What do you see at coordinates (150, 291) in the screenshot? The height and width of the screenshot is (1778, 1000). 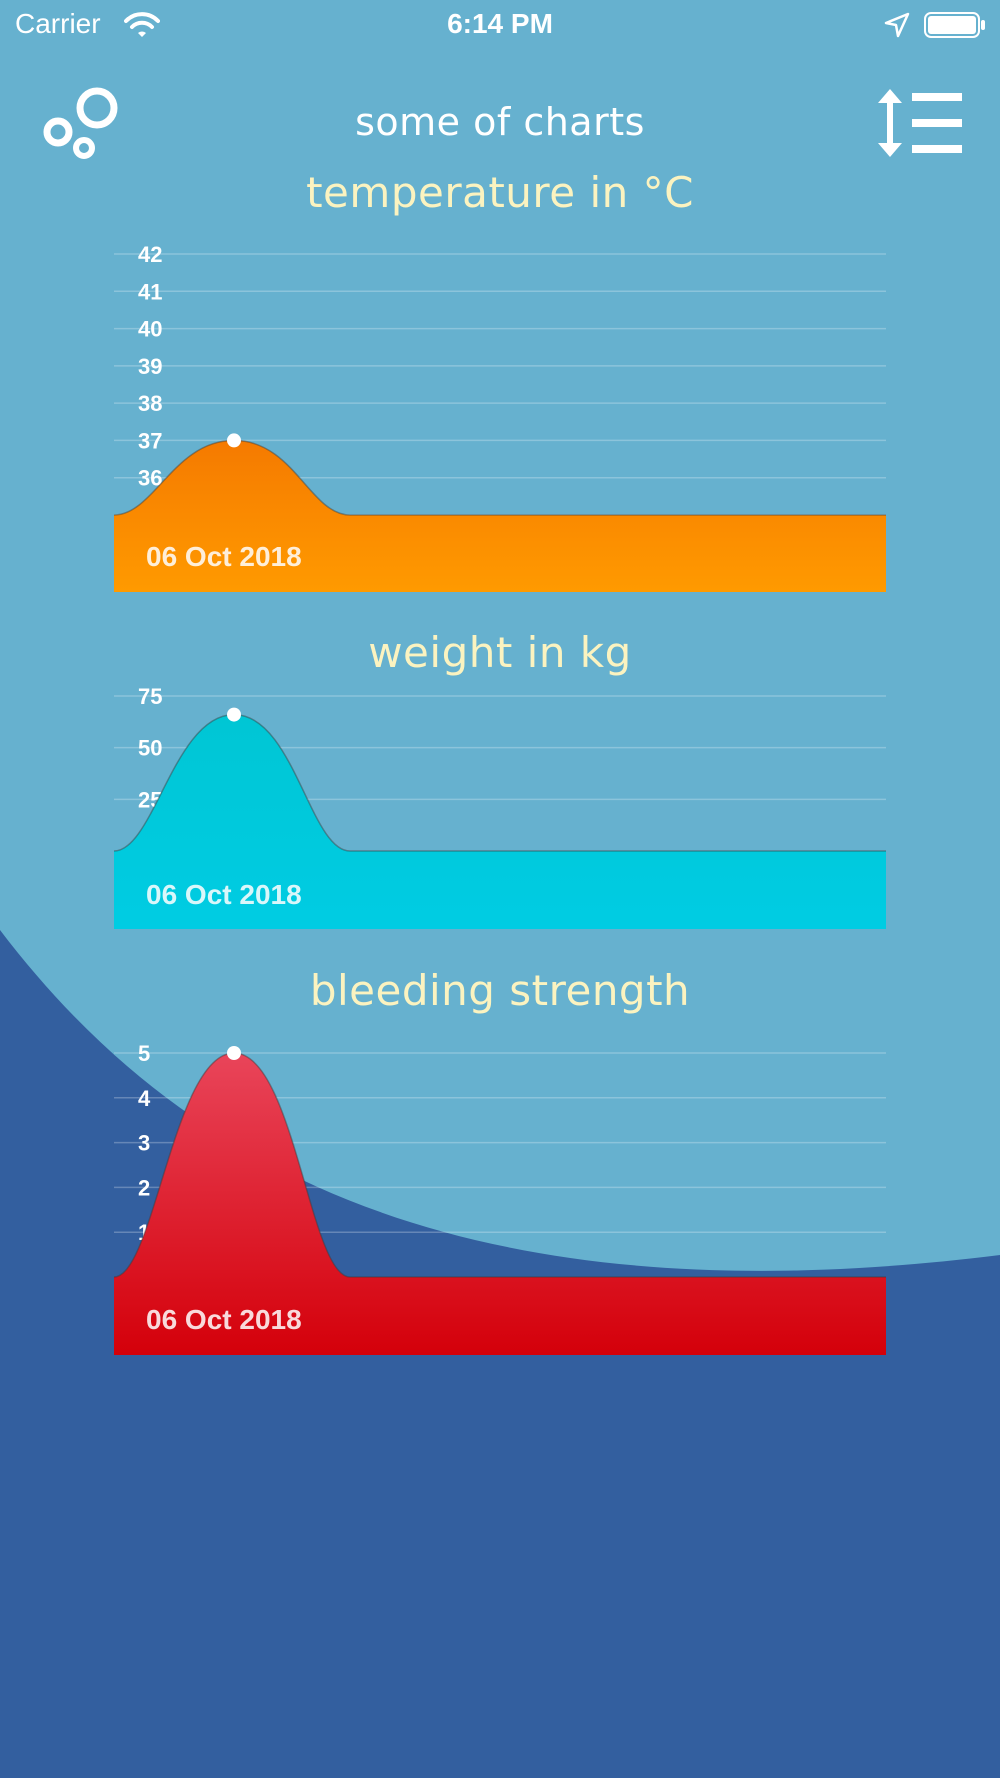 I see `y-tick-label: 41` at bounding box center [150, 291].